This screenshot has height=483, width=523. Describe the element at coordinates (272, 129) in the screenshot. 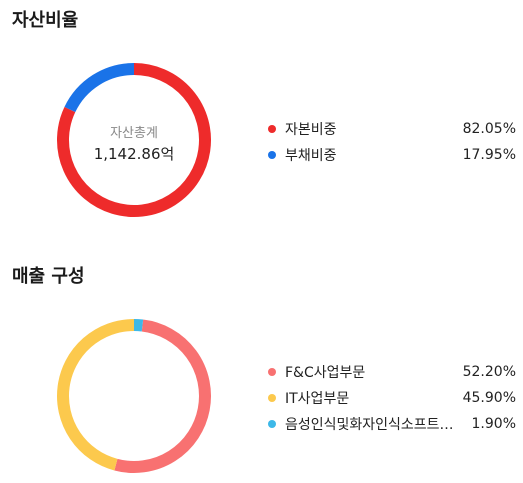

I see `legend-dot-equity` at that location.